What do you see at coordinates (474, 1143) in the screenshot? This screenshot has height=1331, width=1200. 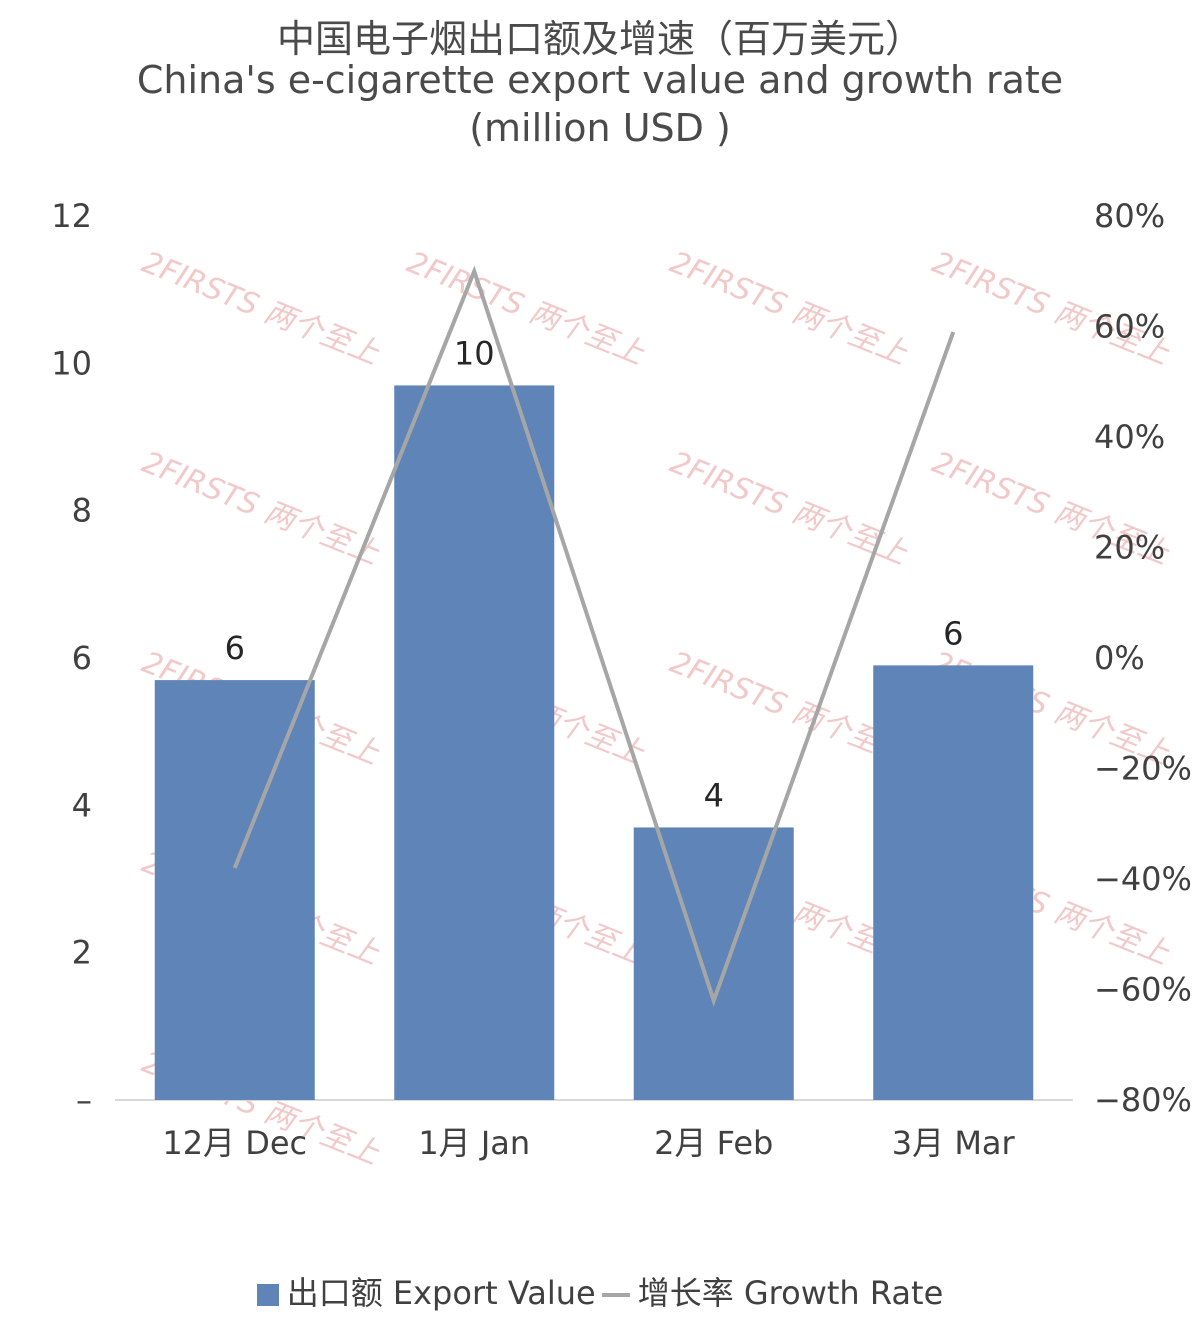 I see `x-axis-category-label: 1月 Jan` at bounding box center [474, 1143].